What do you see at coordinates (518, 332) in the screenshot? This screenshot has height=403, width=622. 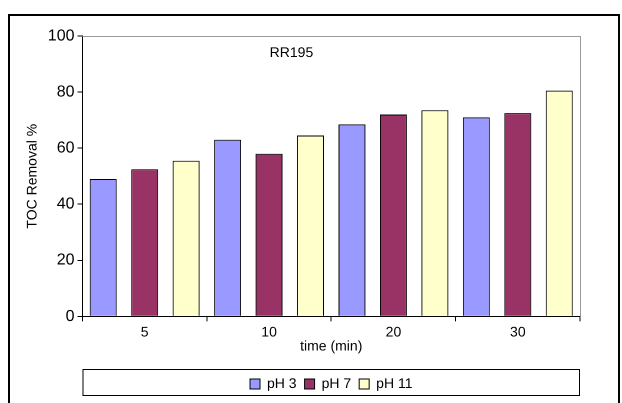 I see `x-tick-label: 30` at bounding box center [518, 332].